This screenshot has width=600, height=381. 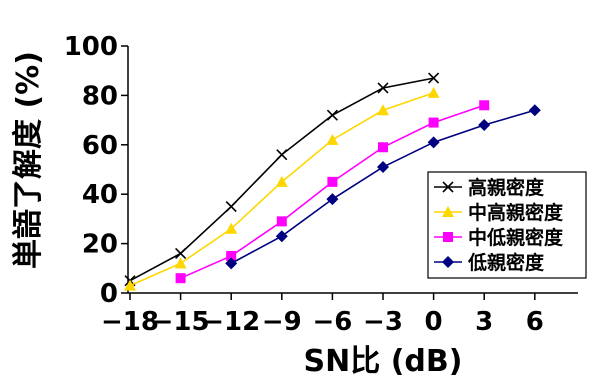 What do you see at coordinates (507, 225) in the screenshot?
I see `legend-box` at bounding box center [507, 225].